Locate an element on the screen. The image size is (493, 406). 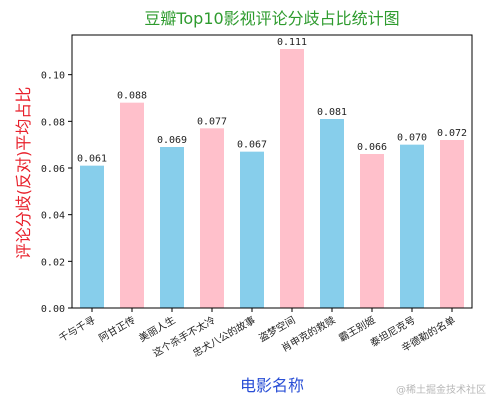
y-tick-label: 0.08 is located at coordinates (53, 122).